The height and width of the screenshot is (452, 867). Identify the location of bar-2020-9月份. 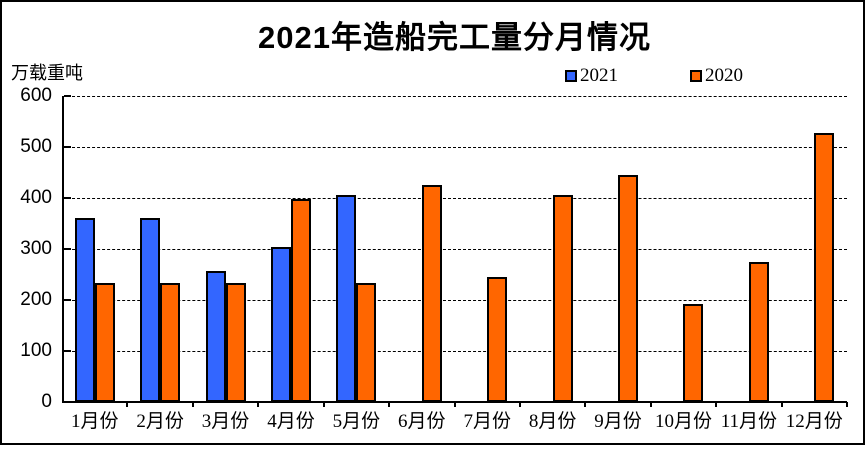
(628, 288).